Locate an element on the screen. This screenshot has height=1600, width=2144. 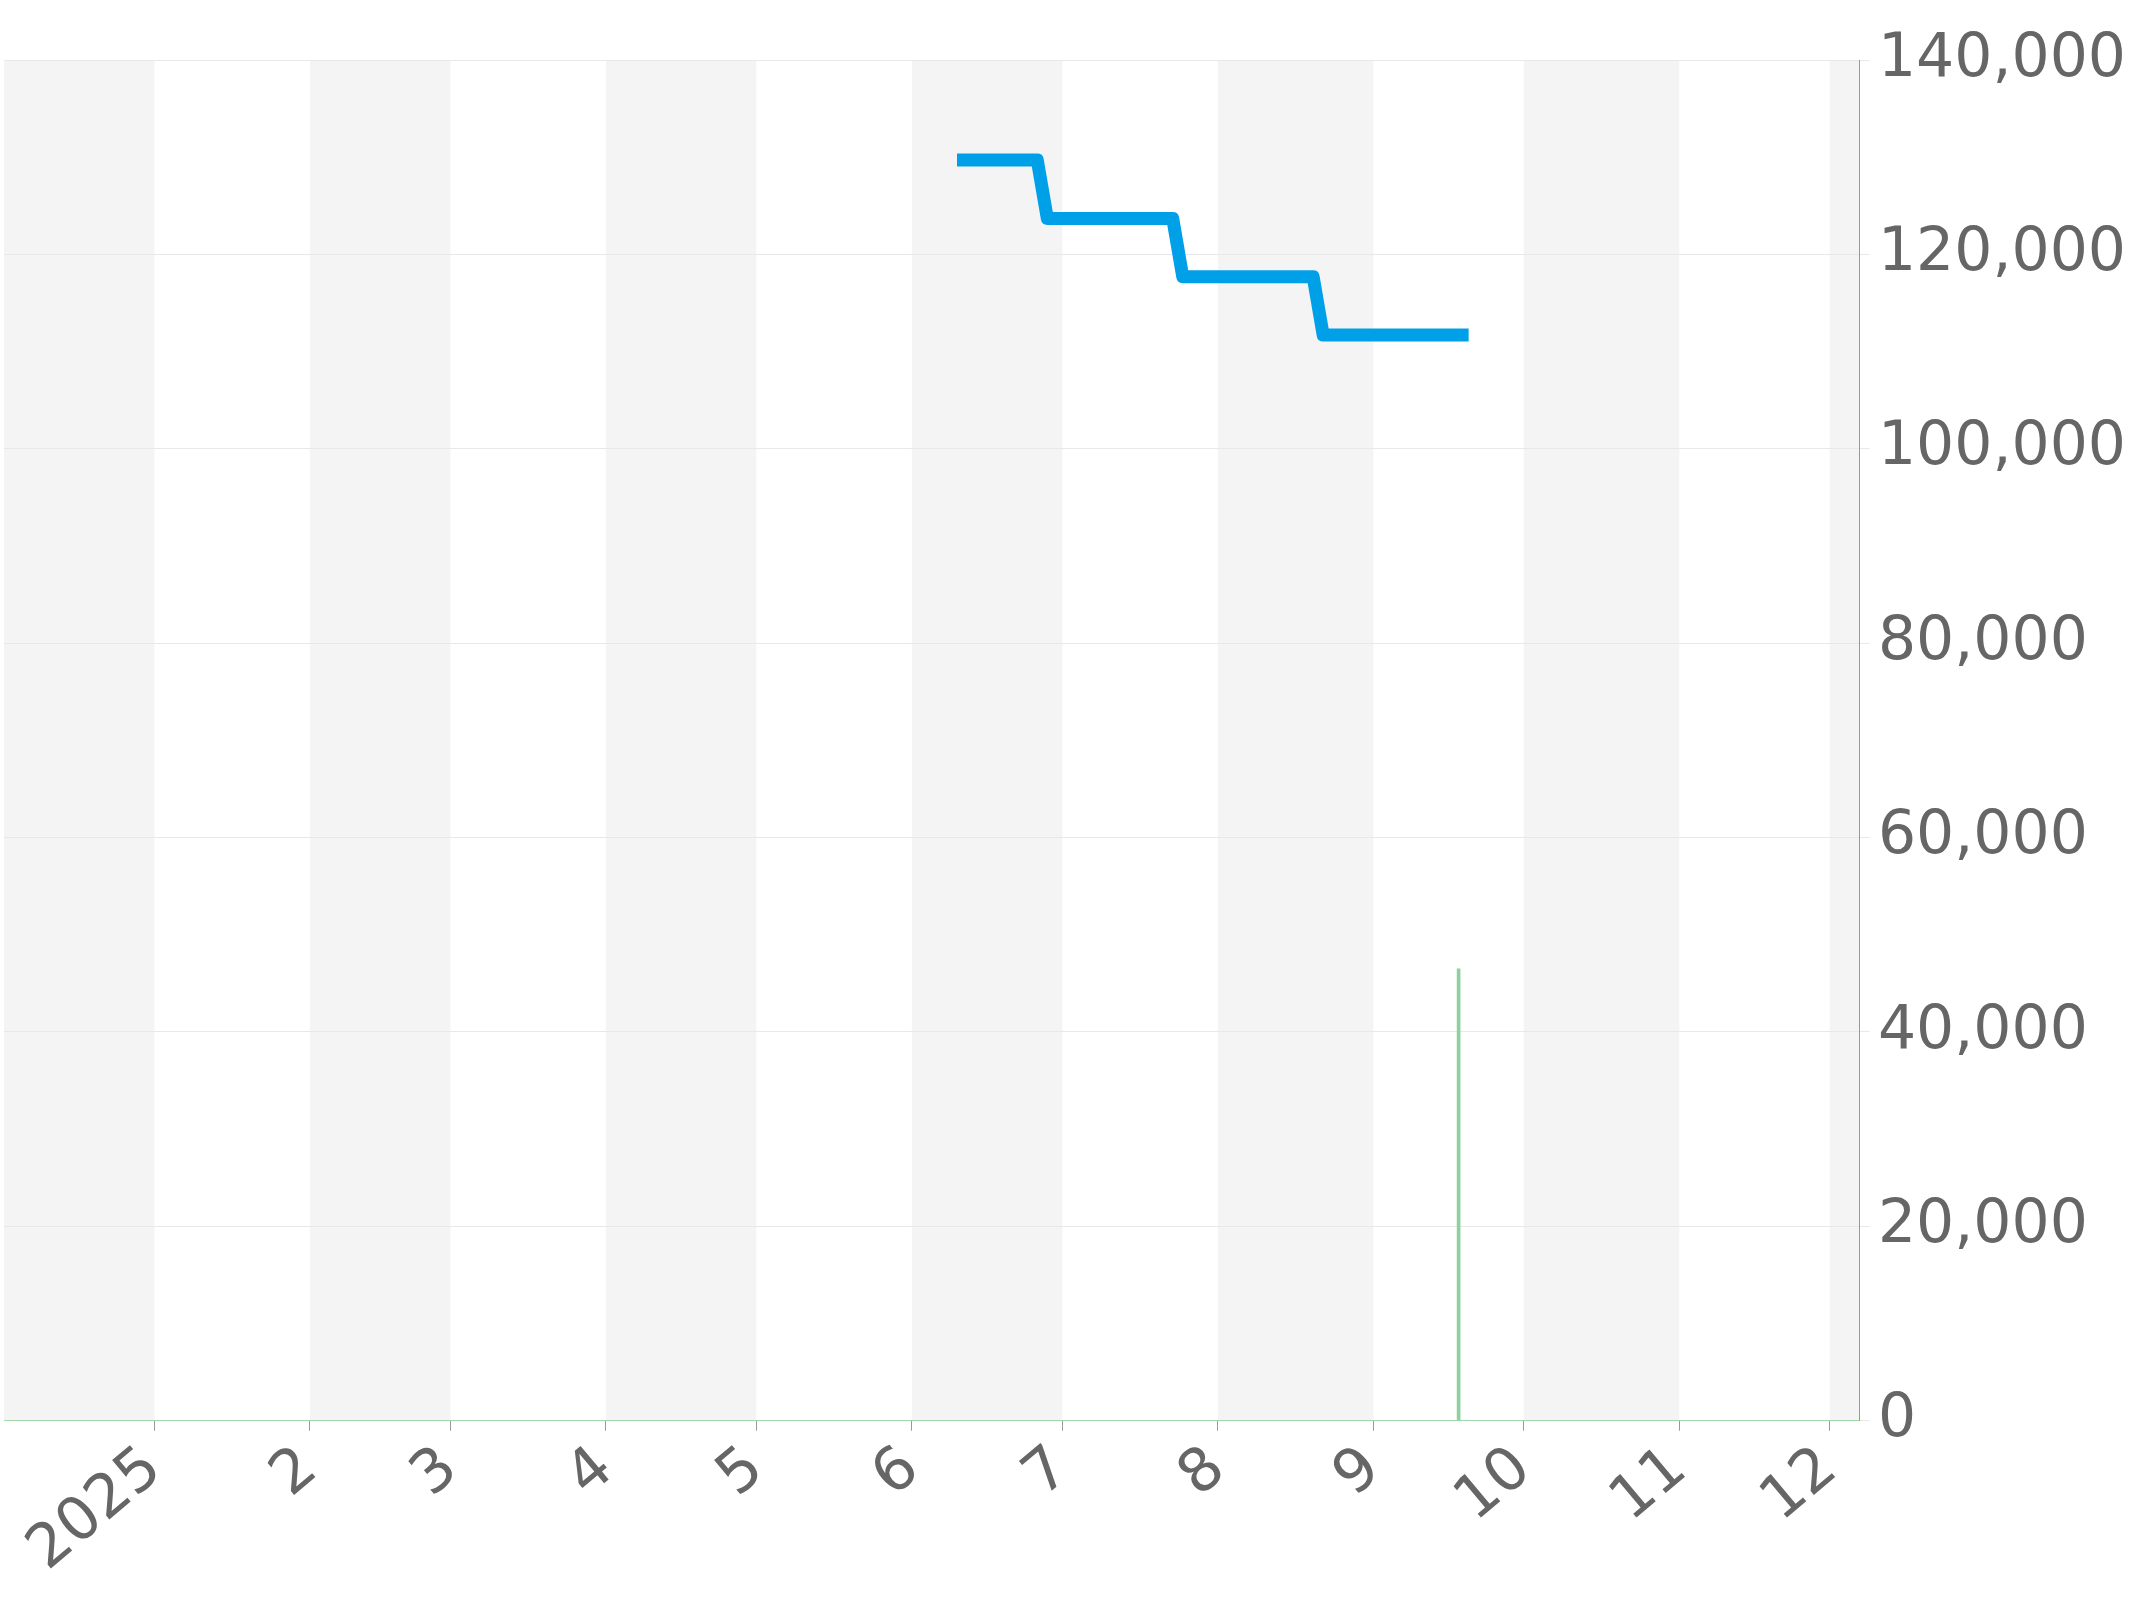
y-tick-label: 80,000 is located at coordinates (1982, 637).